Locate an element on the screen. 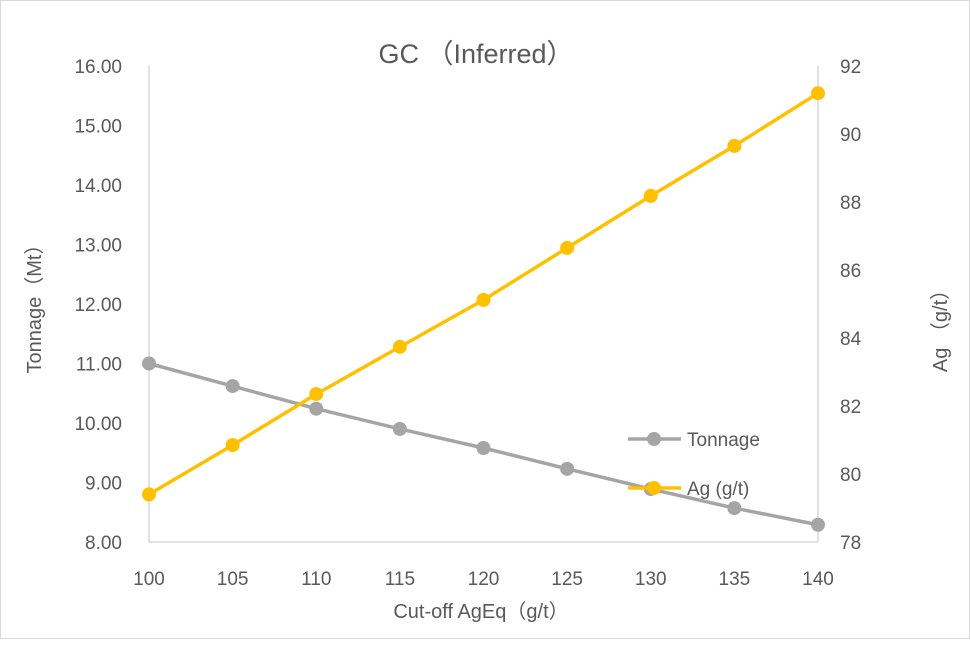  y2-tick-label: 86 is located at coordinates (850, 271).